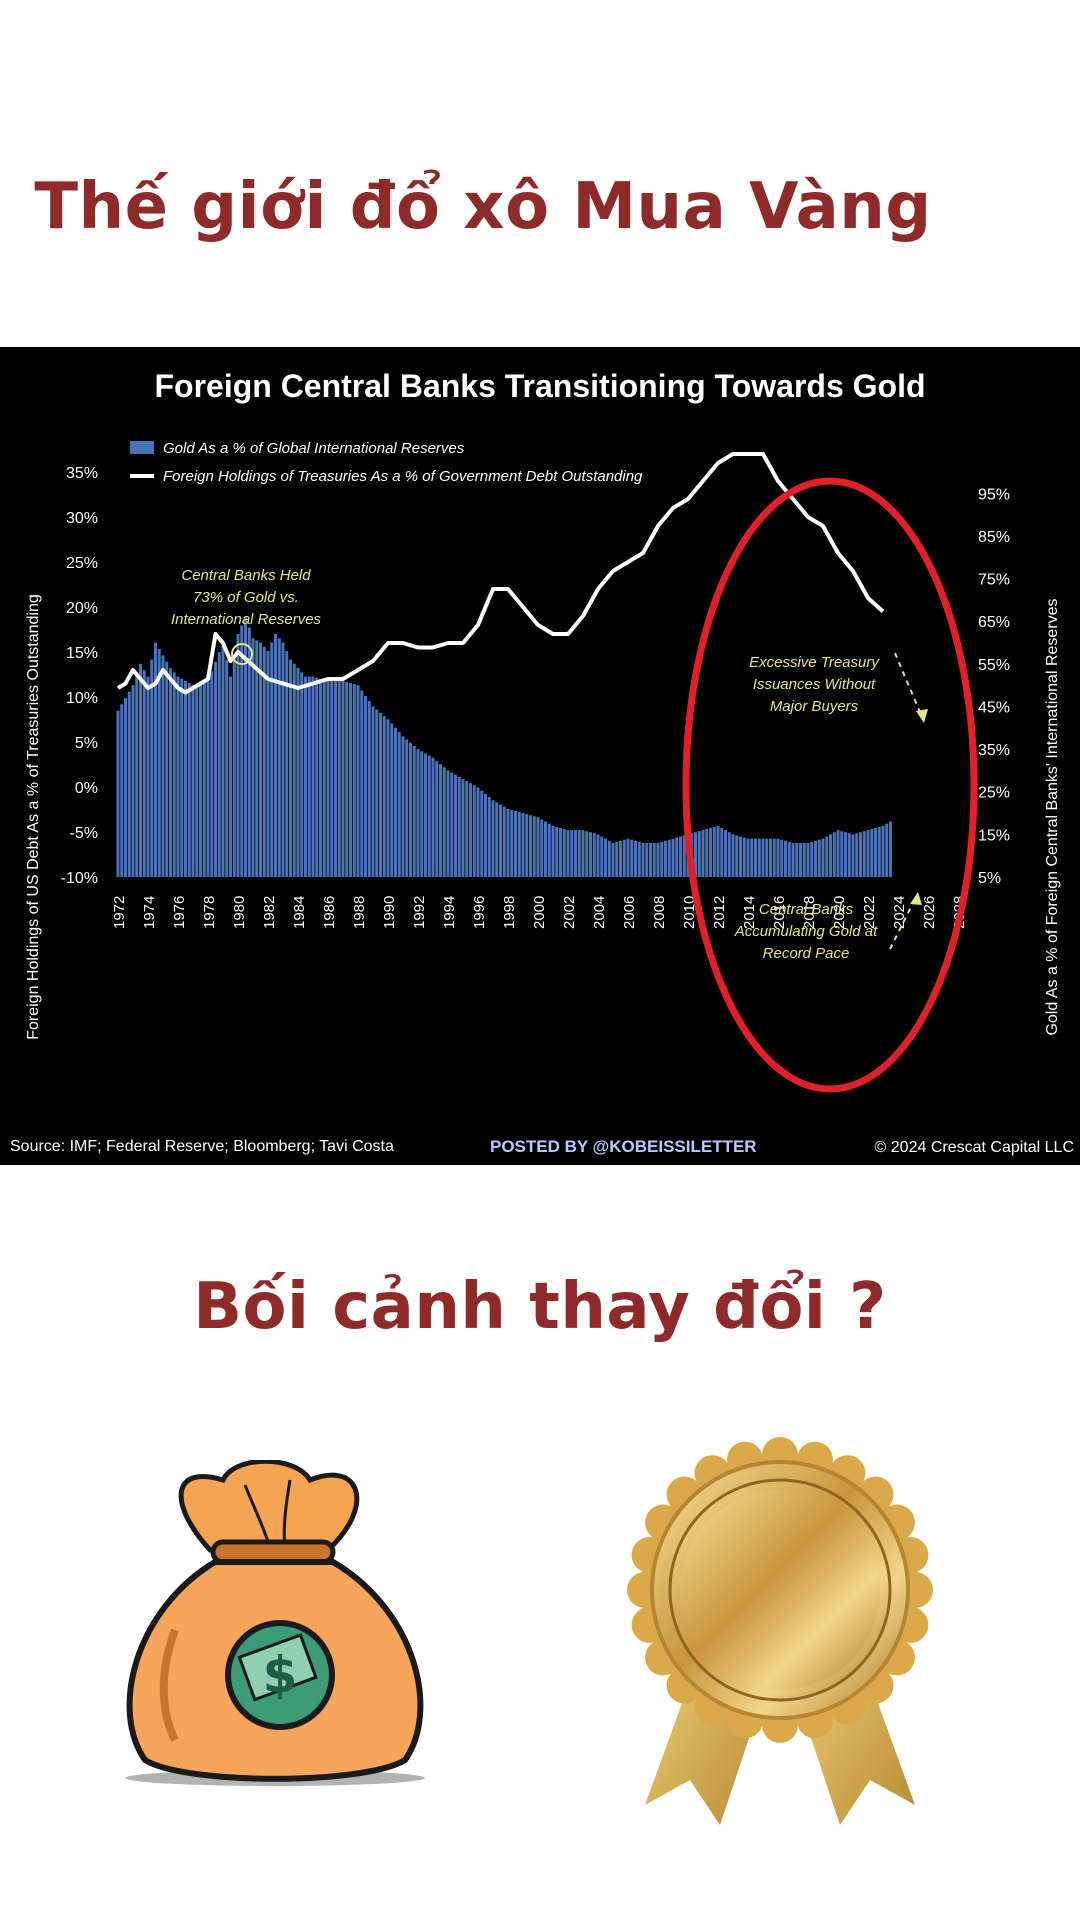 The image size is (1080, 1920). Describe the element at coordinates (994, 665) in the screenshot. I see `y-right-tick: 55%` at that location.